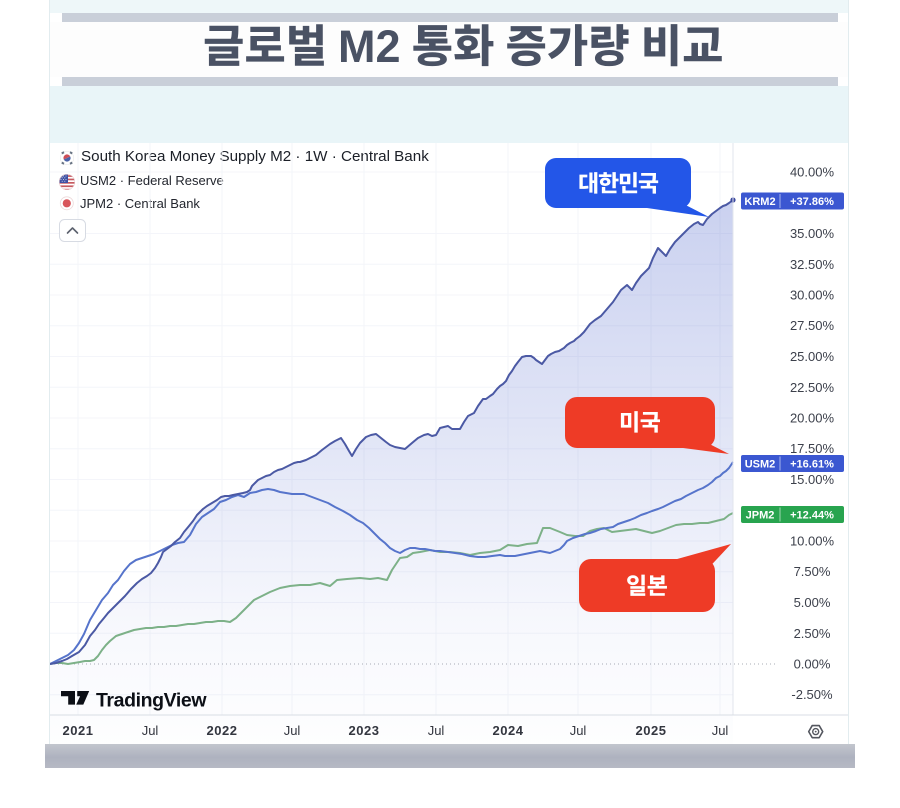 This screenshot has height=808, width=900. Describe the element at coordinates (812, 202) in the screenshot. I see `svg-text: +37.86%` at that location.